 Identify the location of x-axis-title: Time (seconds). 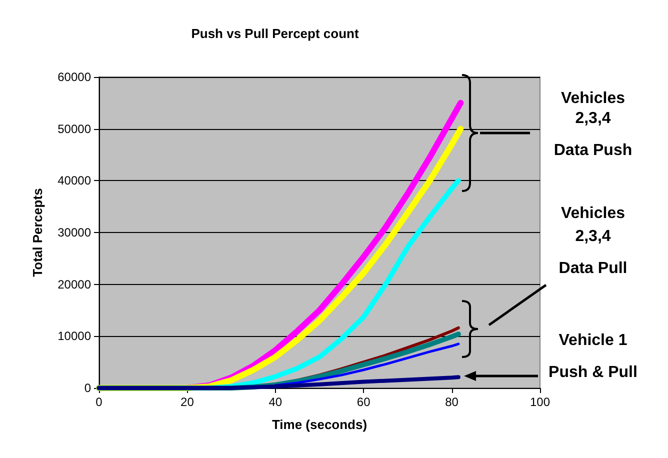
(320, 424).